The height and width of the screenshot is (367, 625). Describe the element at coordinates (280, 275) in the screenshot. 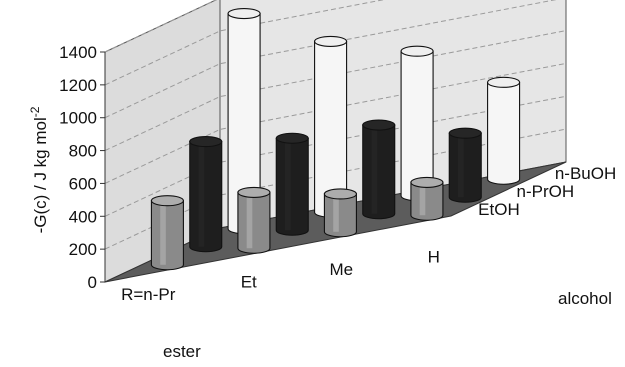

I see `x-axis-categories: R=n-Pr Et Me H` at that location.